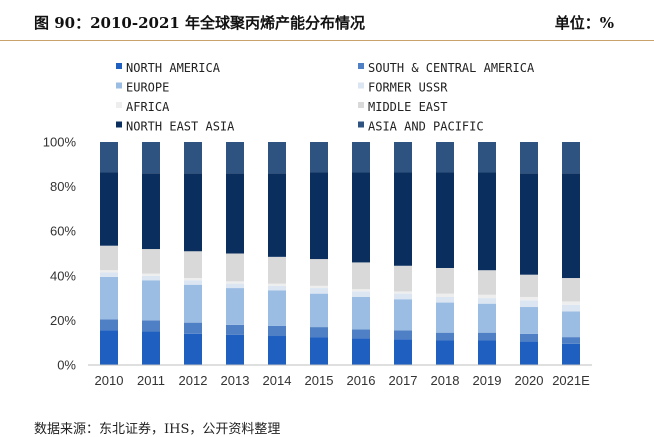  What do you see at coordinates (529, 380) in the screenshot?
I see `x-tick-label: 2020` at bounding box center [529, 380].